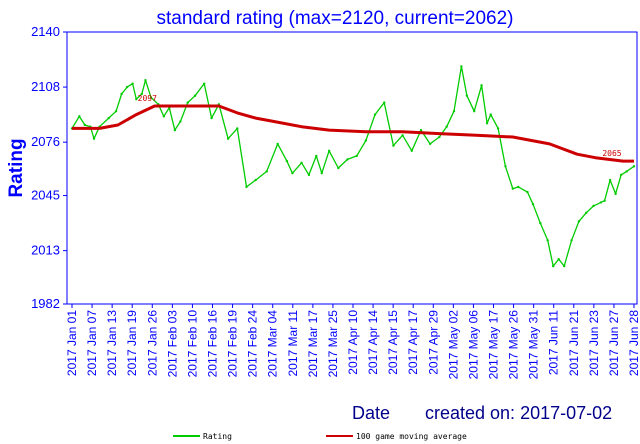  What do you see at coordinates (413, 342) in the screenshot?
I see `x-tick-label: 2017 Apr 17` at bounding box center [413, 342].